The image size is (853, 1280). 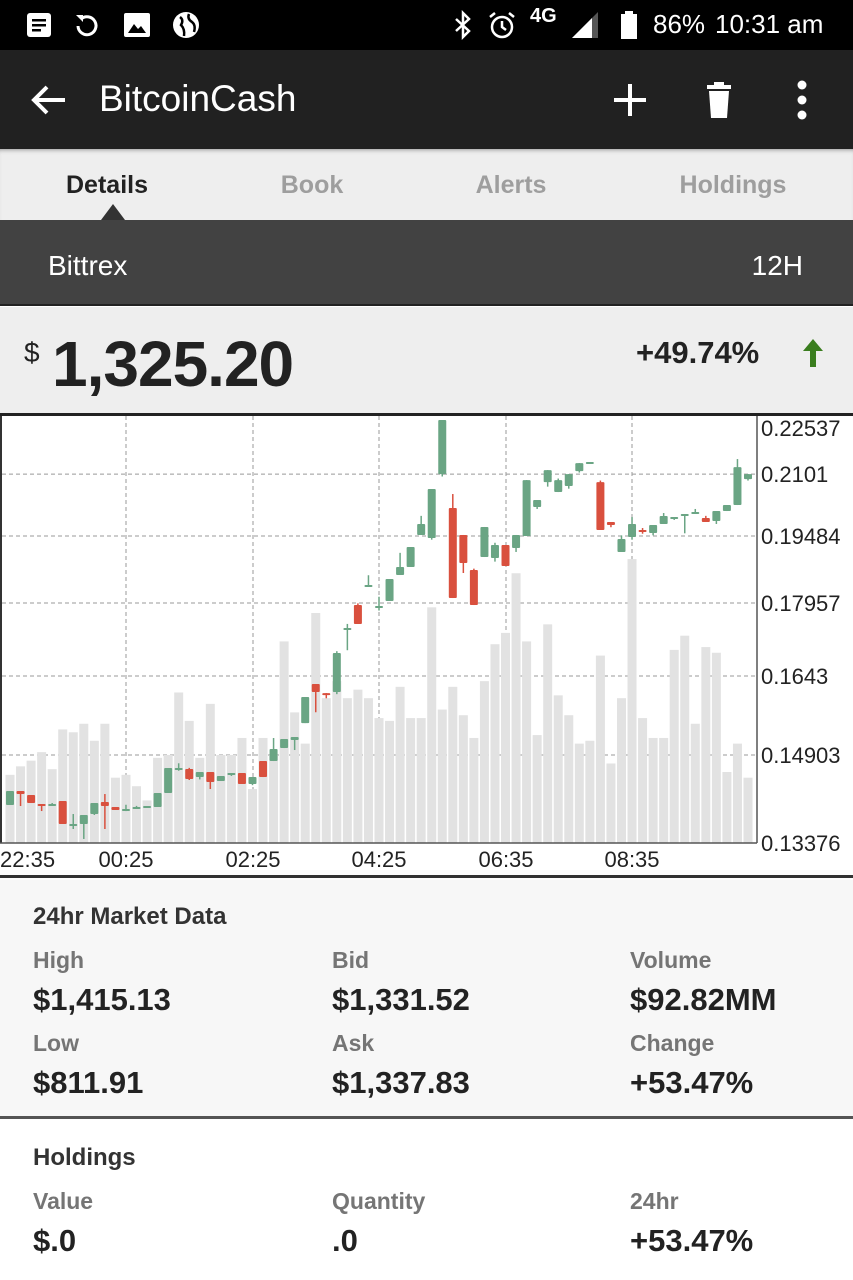 I want to click on tab-details: Details, so click(x=107, y=185).